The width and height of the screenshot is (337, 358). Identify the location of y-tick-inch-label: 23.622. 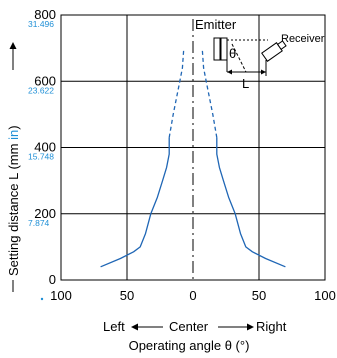
(41, 90).